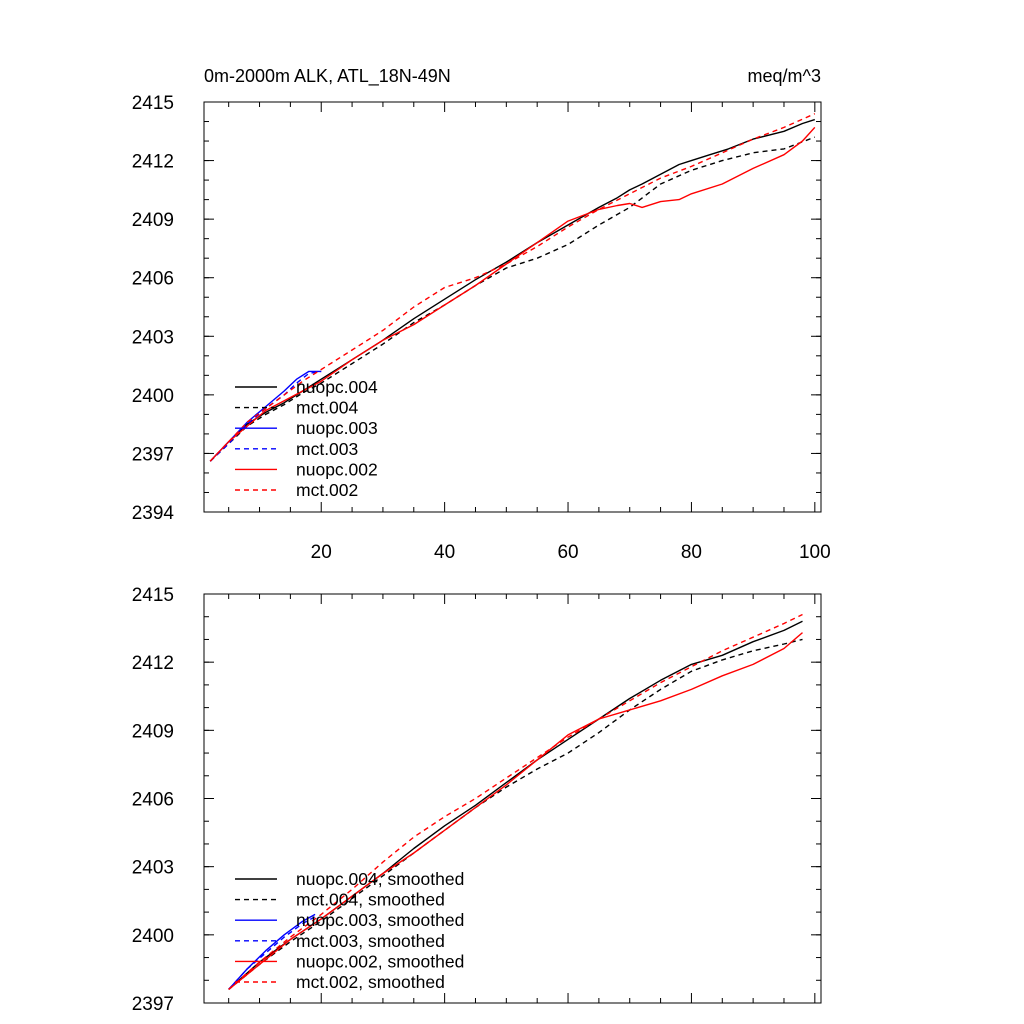  I want to click on series-line-mct-003-smoothed, so click(272, 953).